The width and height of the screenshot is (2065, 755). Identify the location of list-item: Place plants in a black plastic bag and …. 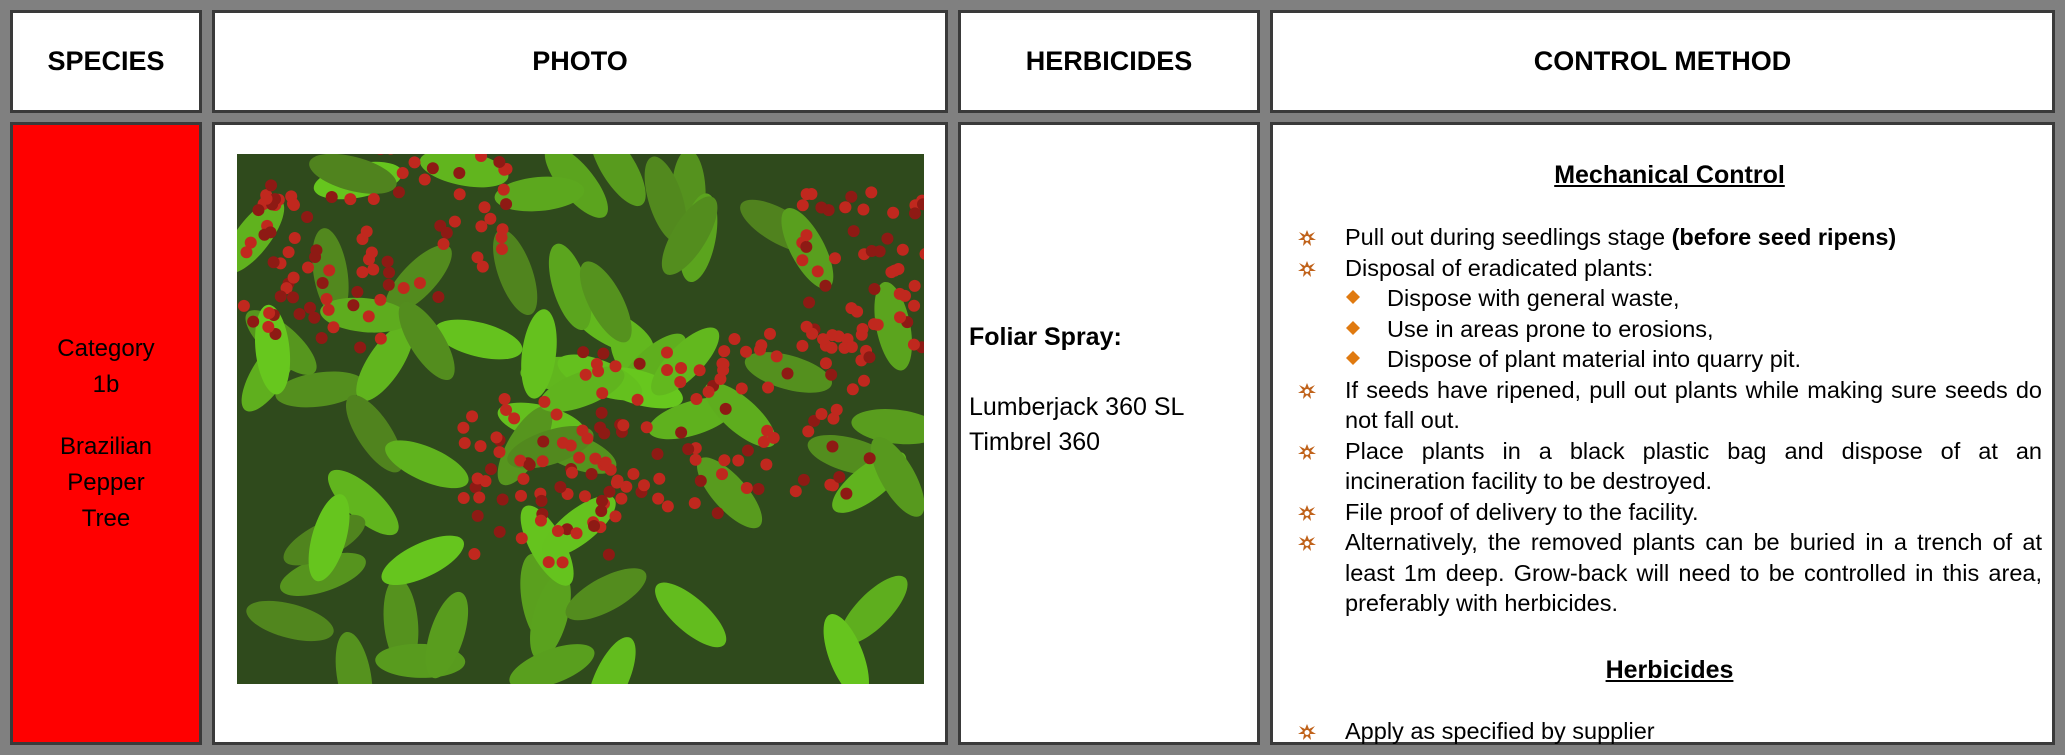
(1669, 466).